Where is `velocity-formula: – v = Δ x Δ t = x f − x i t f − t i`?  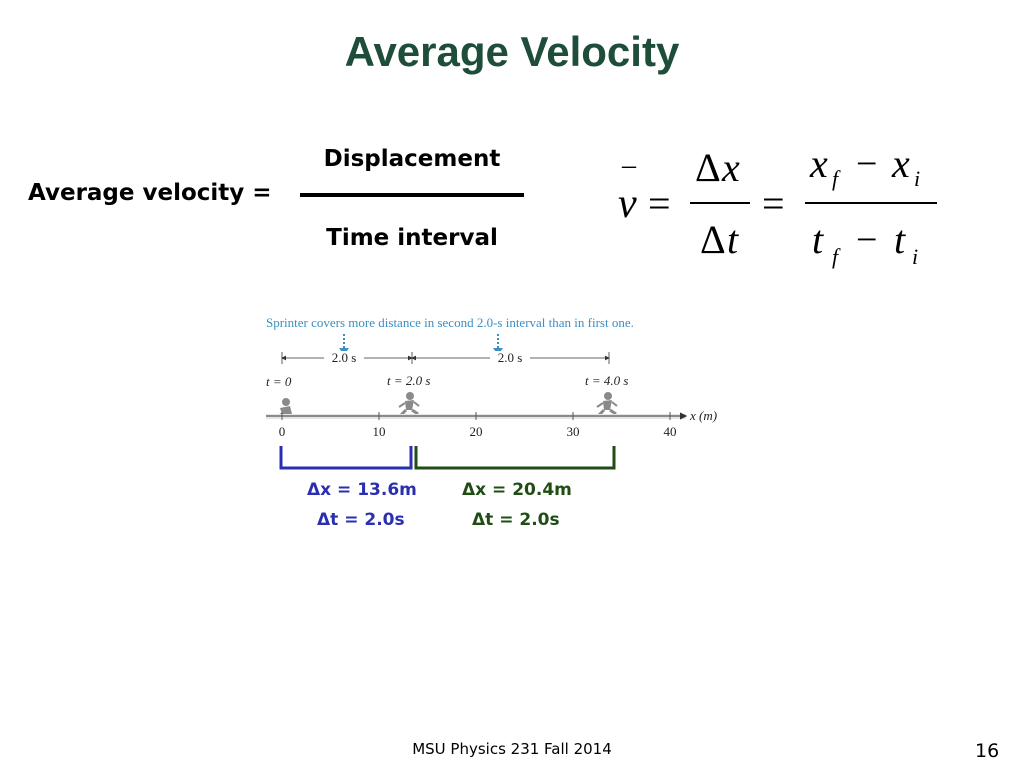
velocity-formula: – v = Δ x Δ t = x f − x i t f − t i is located at coordinates (775, 210).